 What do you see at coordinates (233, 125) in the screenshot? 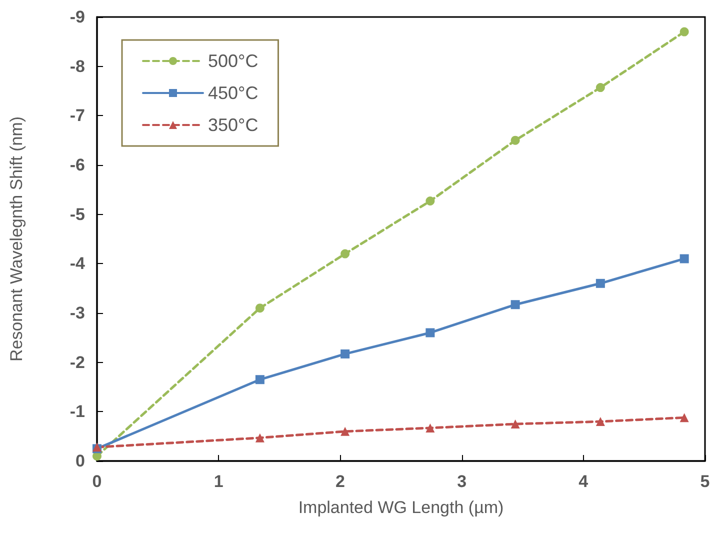
I see `legend-label: 350°C` at bounding box center [233, 125].